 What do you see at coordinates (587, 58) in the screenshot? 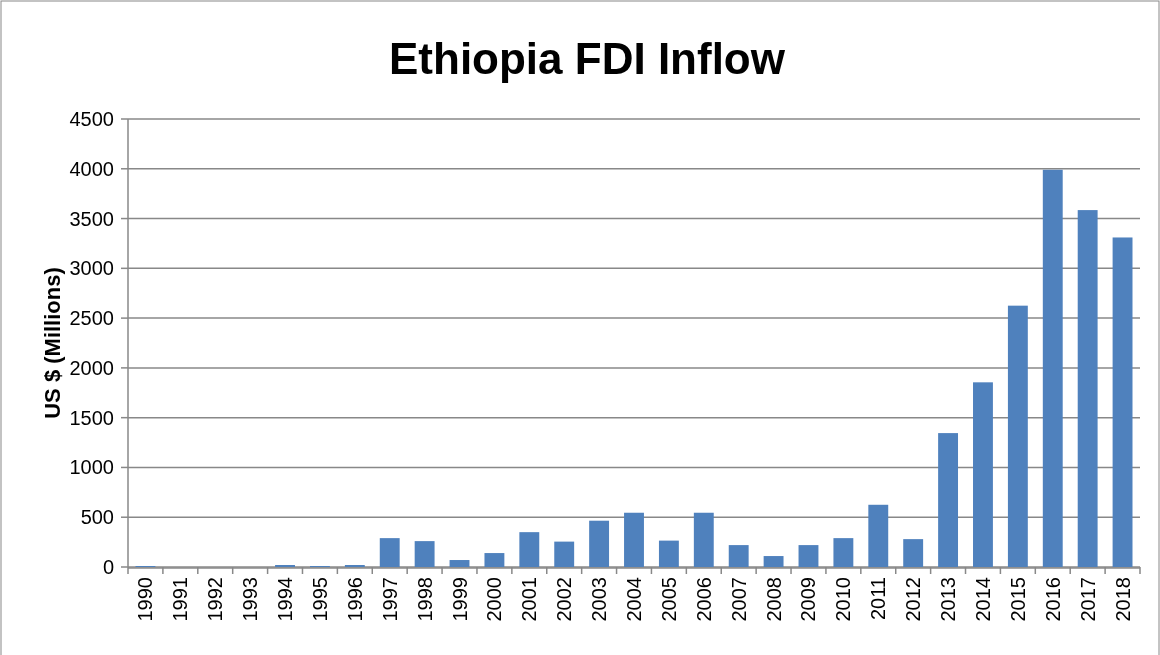
I see `chart-title: Ethiopia FDI Inflow` at bounding box center [587, 58].